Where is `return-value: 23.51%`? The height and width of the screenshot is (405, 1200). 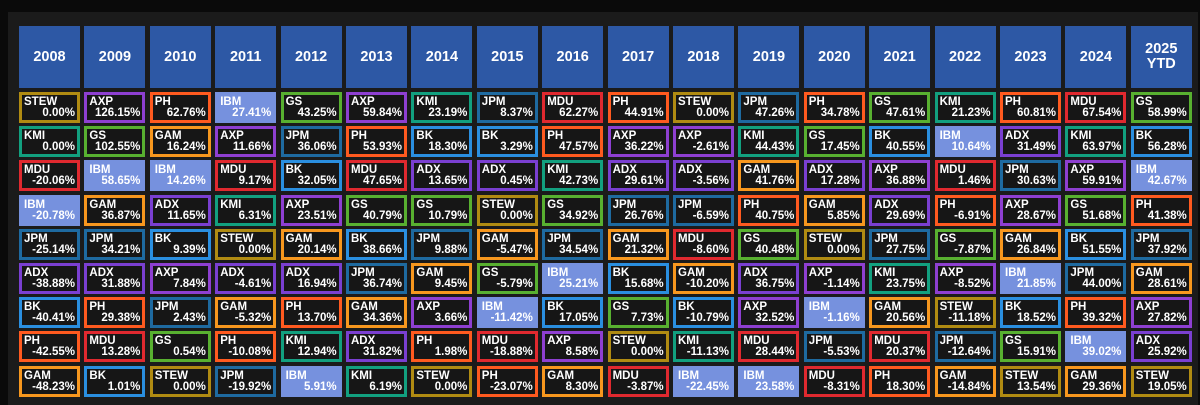 return-value: 23.51% is located at coordinates (317, 215).